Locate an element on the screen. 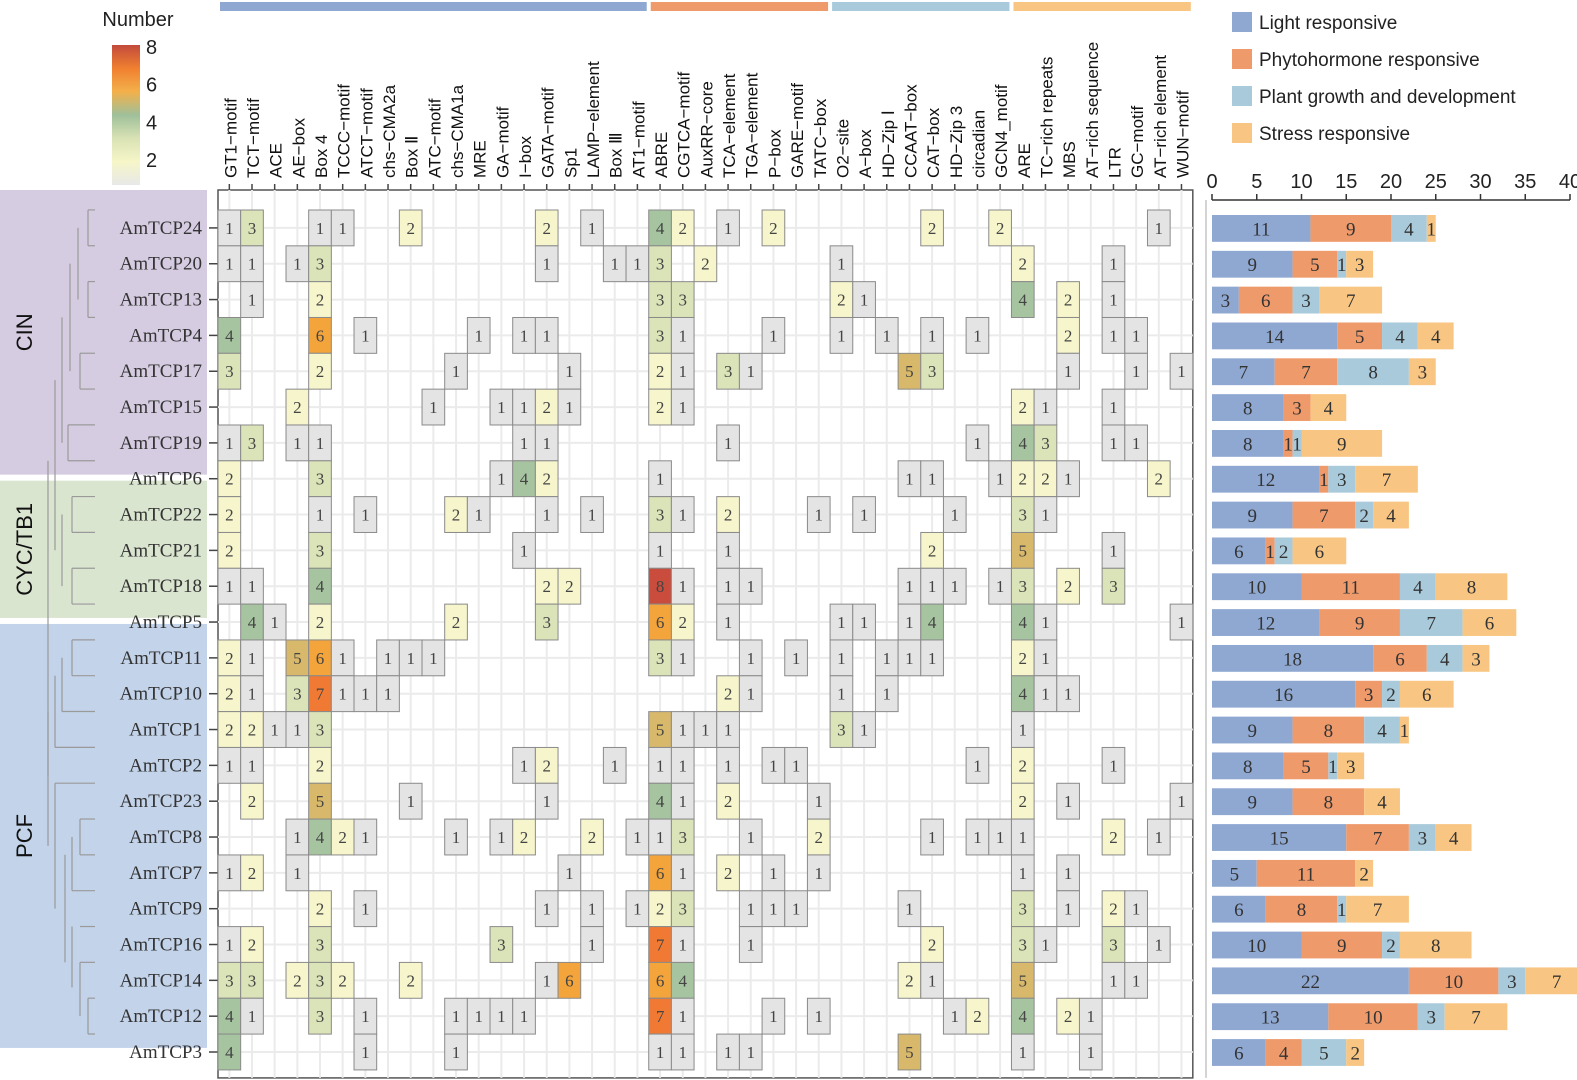  gene-label: AmTCP13 is located at coordinates (161, 300).